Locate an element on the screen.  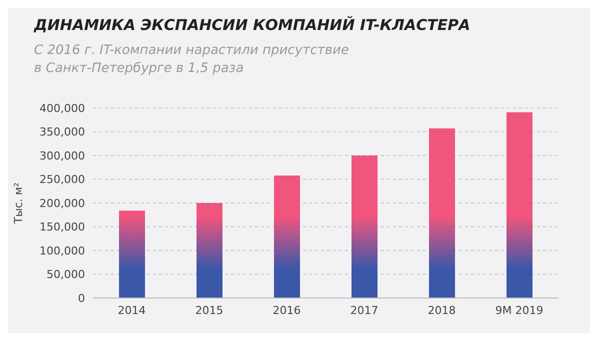
y-tick-label: 200,000 is located at coordinates (62, 203).